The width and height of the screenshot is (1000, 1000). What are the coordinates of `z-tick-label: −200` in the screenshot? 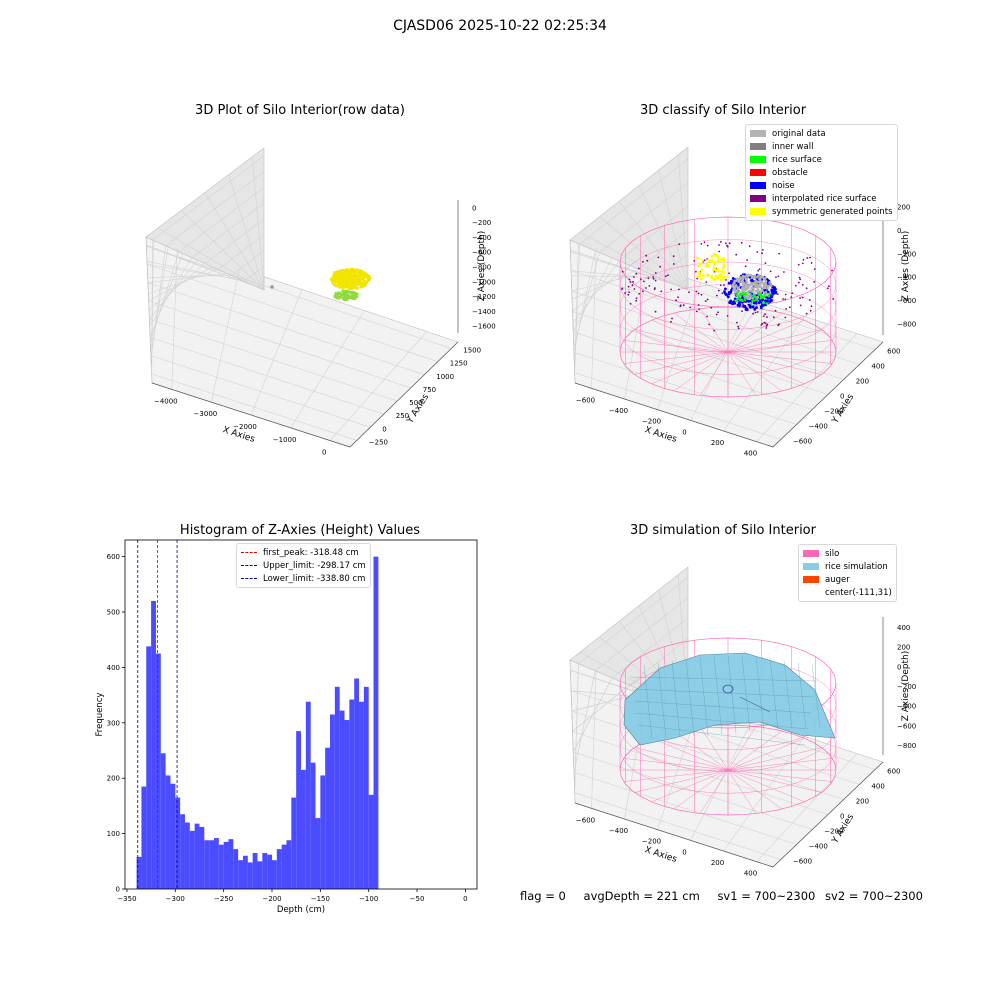 It's located at (906, 254).